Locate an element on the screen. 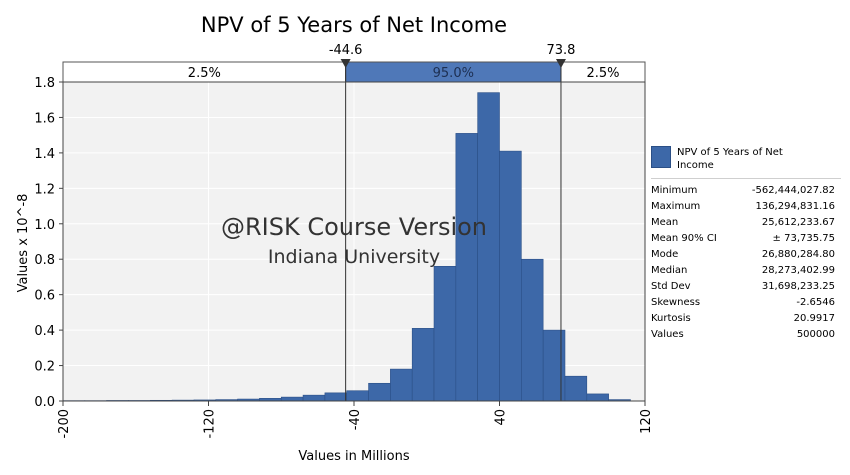 This screenshot has height=475, width=850. statistic-value: -562,444,027.82 is located at coordinates (793, 190).